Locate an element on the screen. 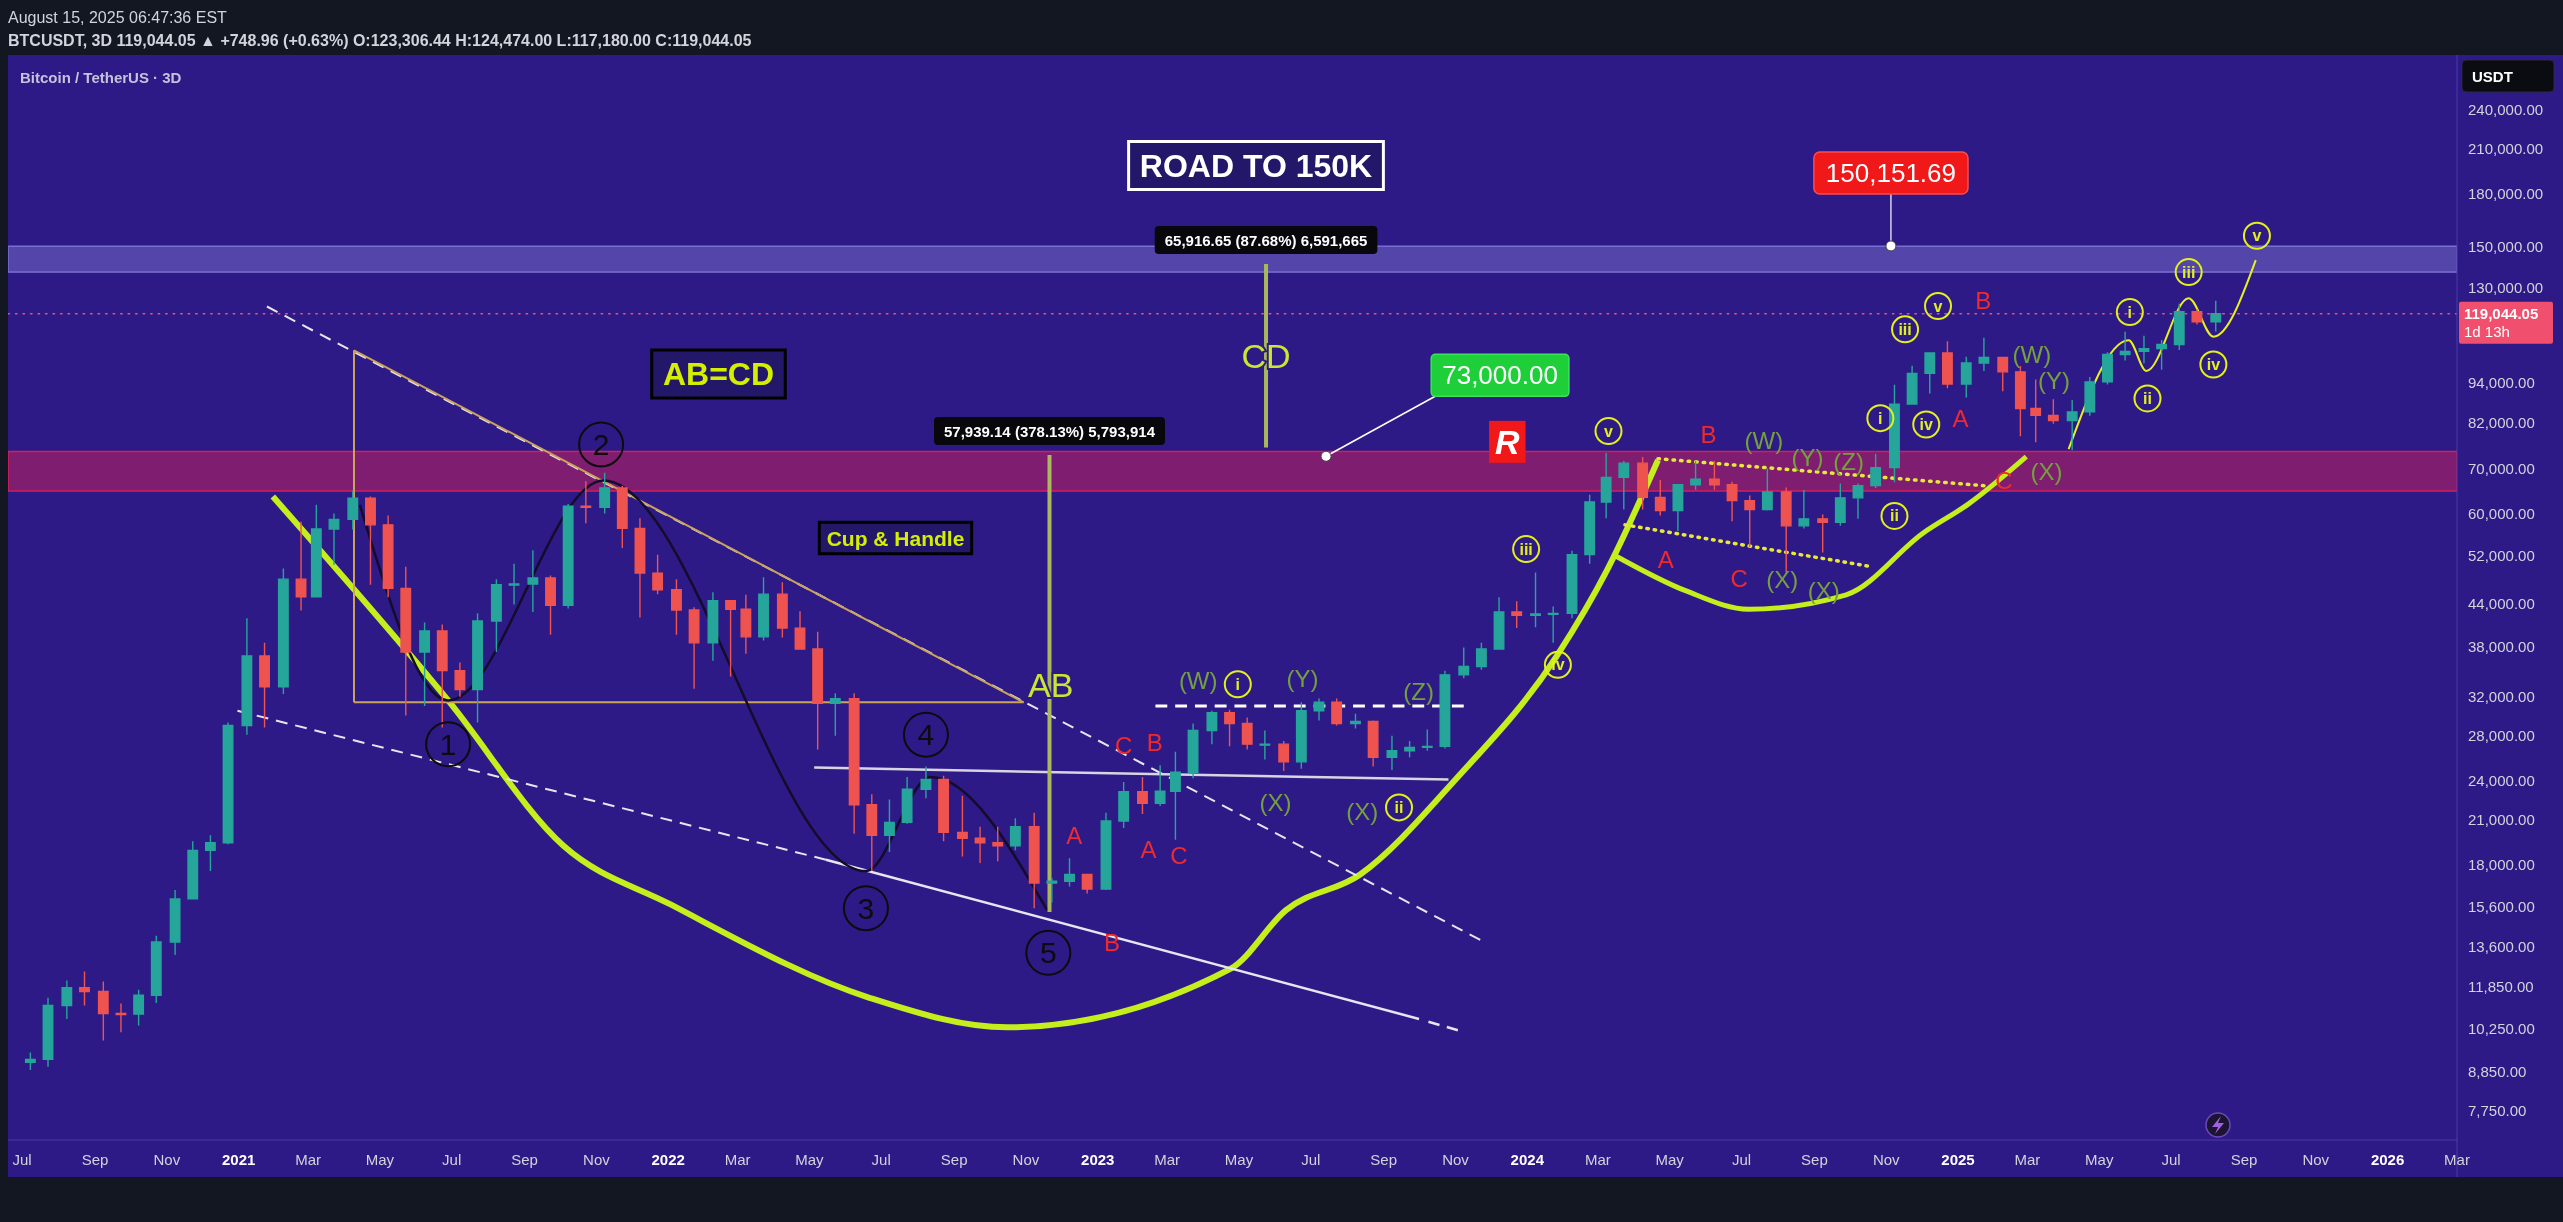 The height and width of the screenshot is (1222, 2563). y-tick-label: 82,000.00 is located at coordinates (2501, 422).